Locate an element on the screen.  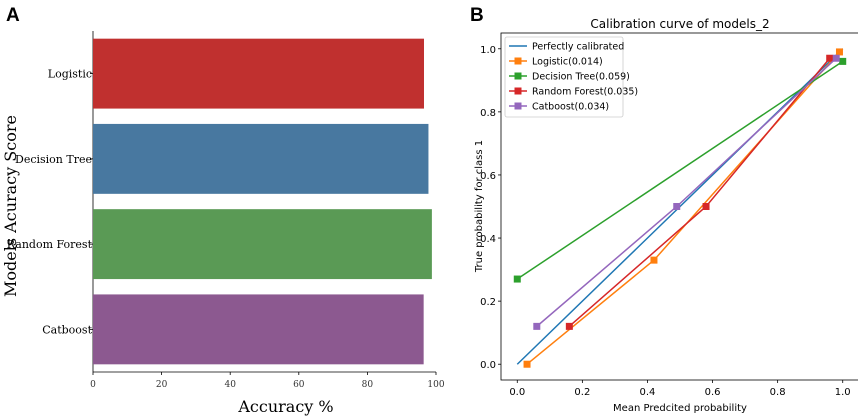
x-tick-label: 0.0 is located at coordinates (517, 392).